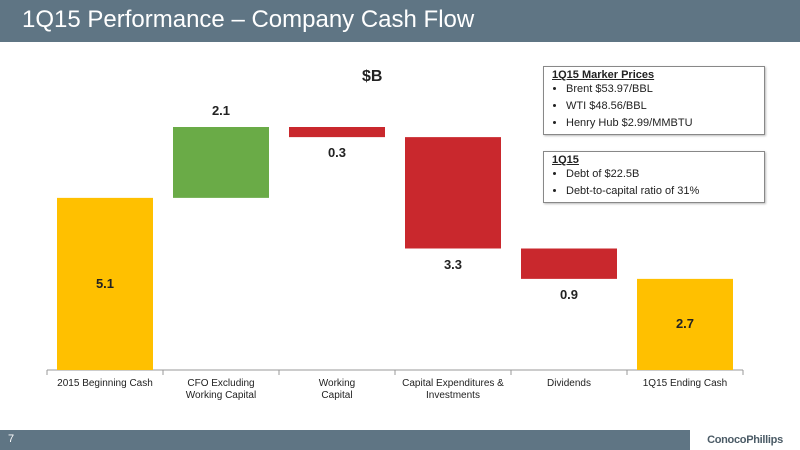 Image resolution: width=800 pixels, height=450 pixels. I want to click on value-label: 2.1, so click(221, 110).